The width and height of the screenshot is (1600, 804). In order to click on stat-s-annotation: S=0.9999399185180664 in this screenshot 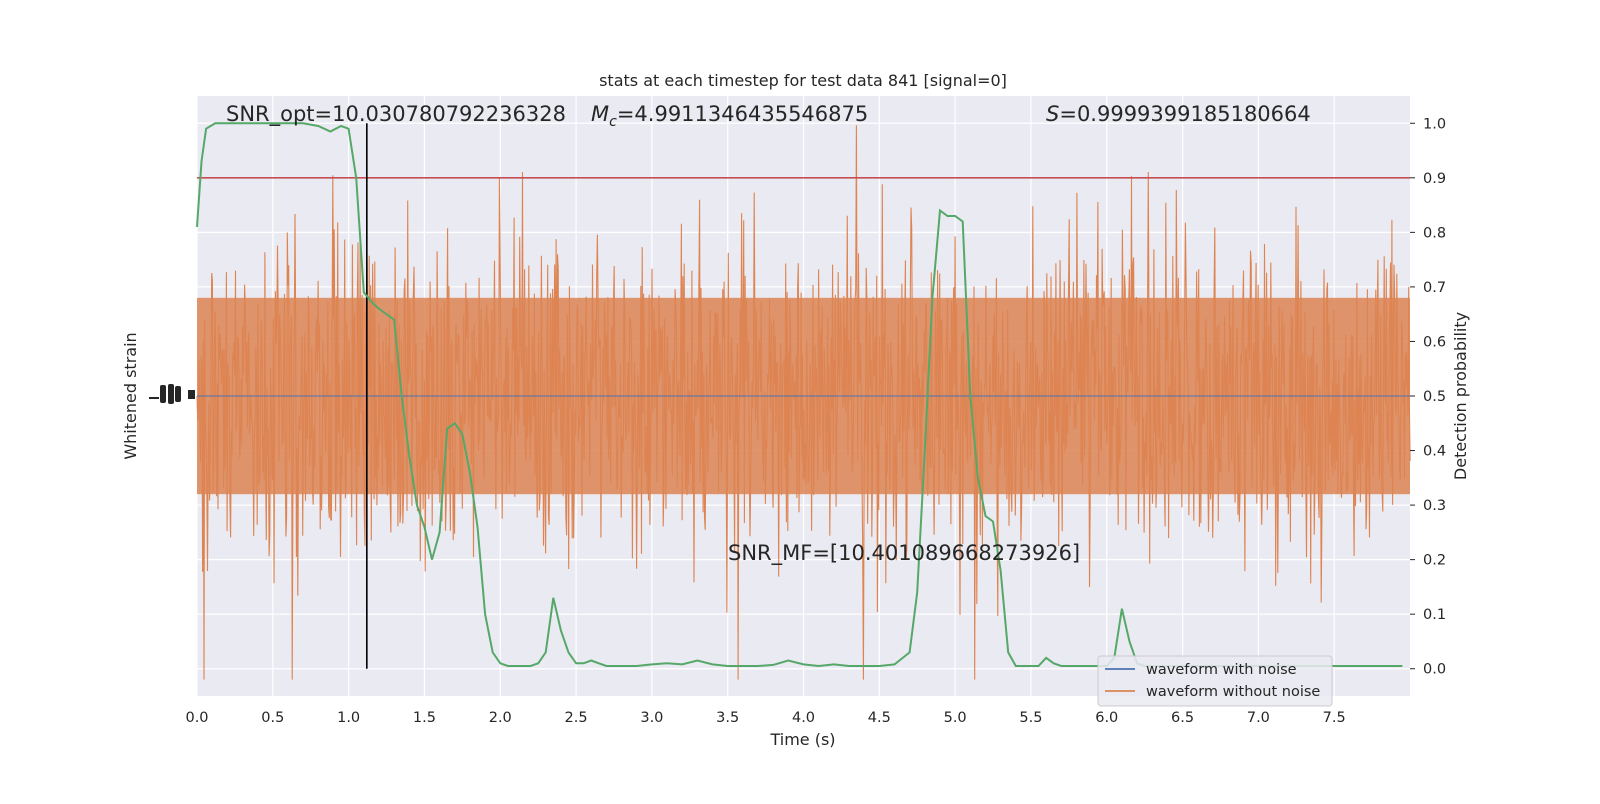, I will do `click(1178, 114)`.